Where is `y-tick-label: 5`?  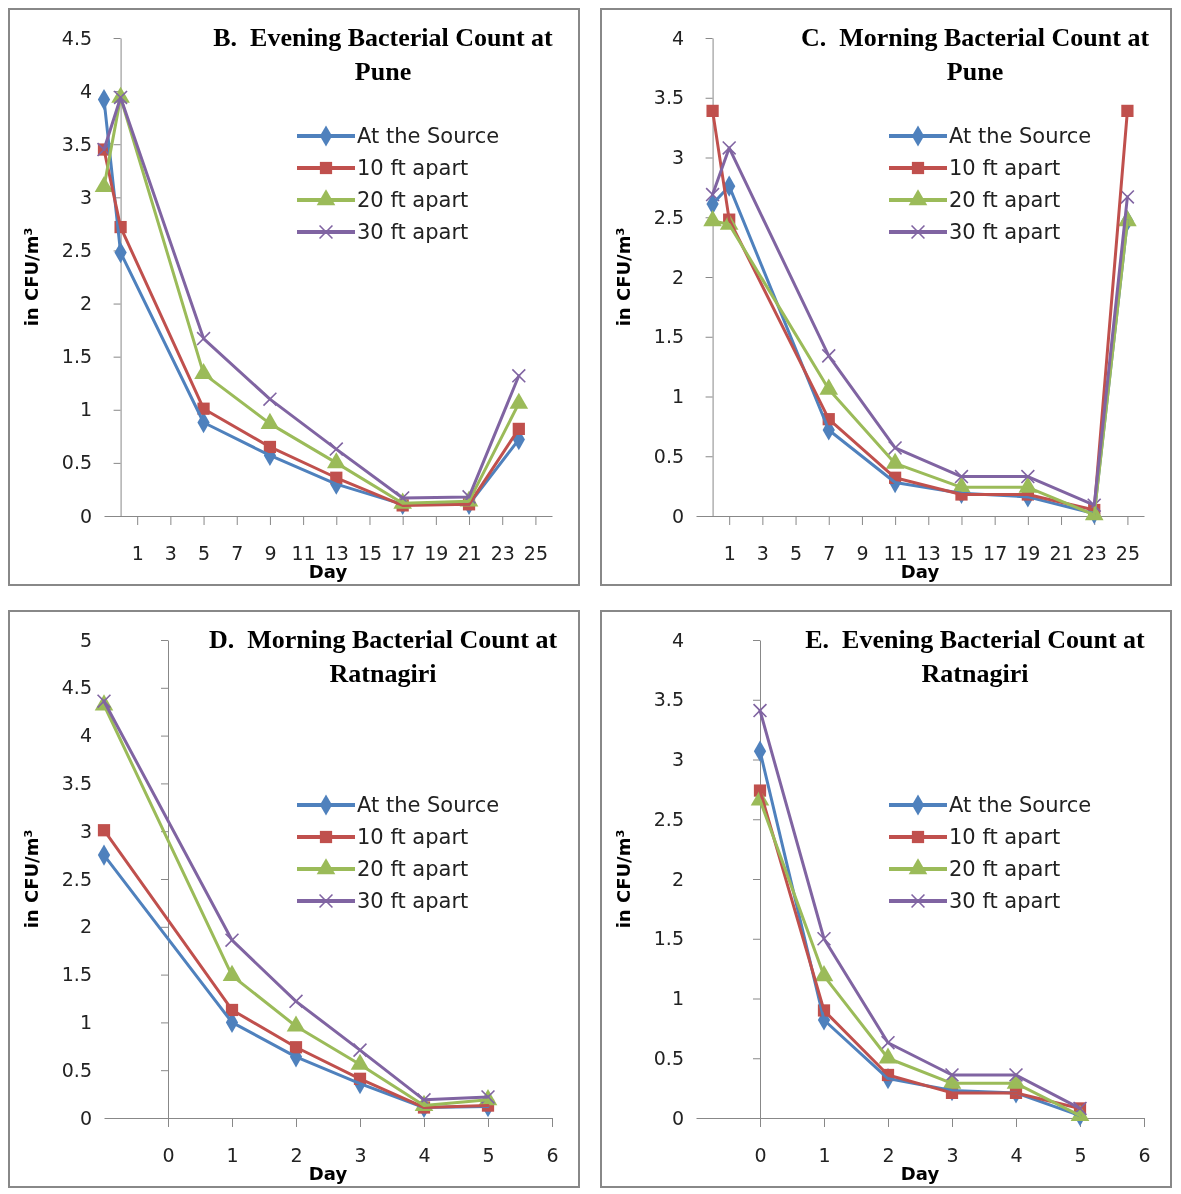
y-tick-label: 5 is located at coordinates (85, 639).